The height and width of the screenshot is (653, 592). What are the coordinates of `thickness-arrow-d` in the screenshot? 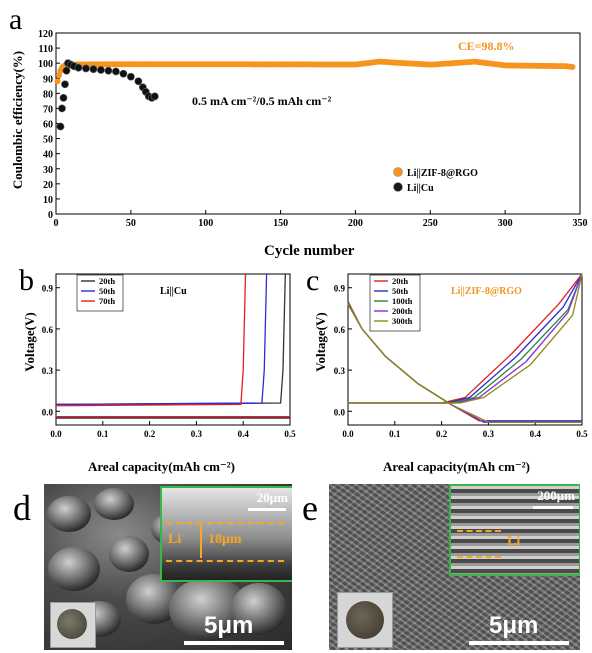 It's located at (201, 541).